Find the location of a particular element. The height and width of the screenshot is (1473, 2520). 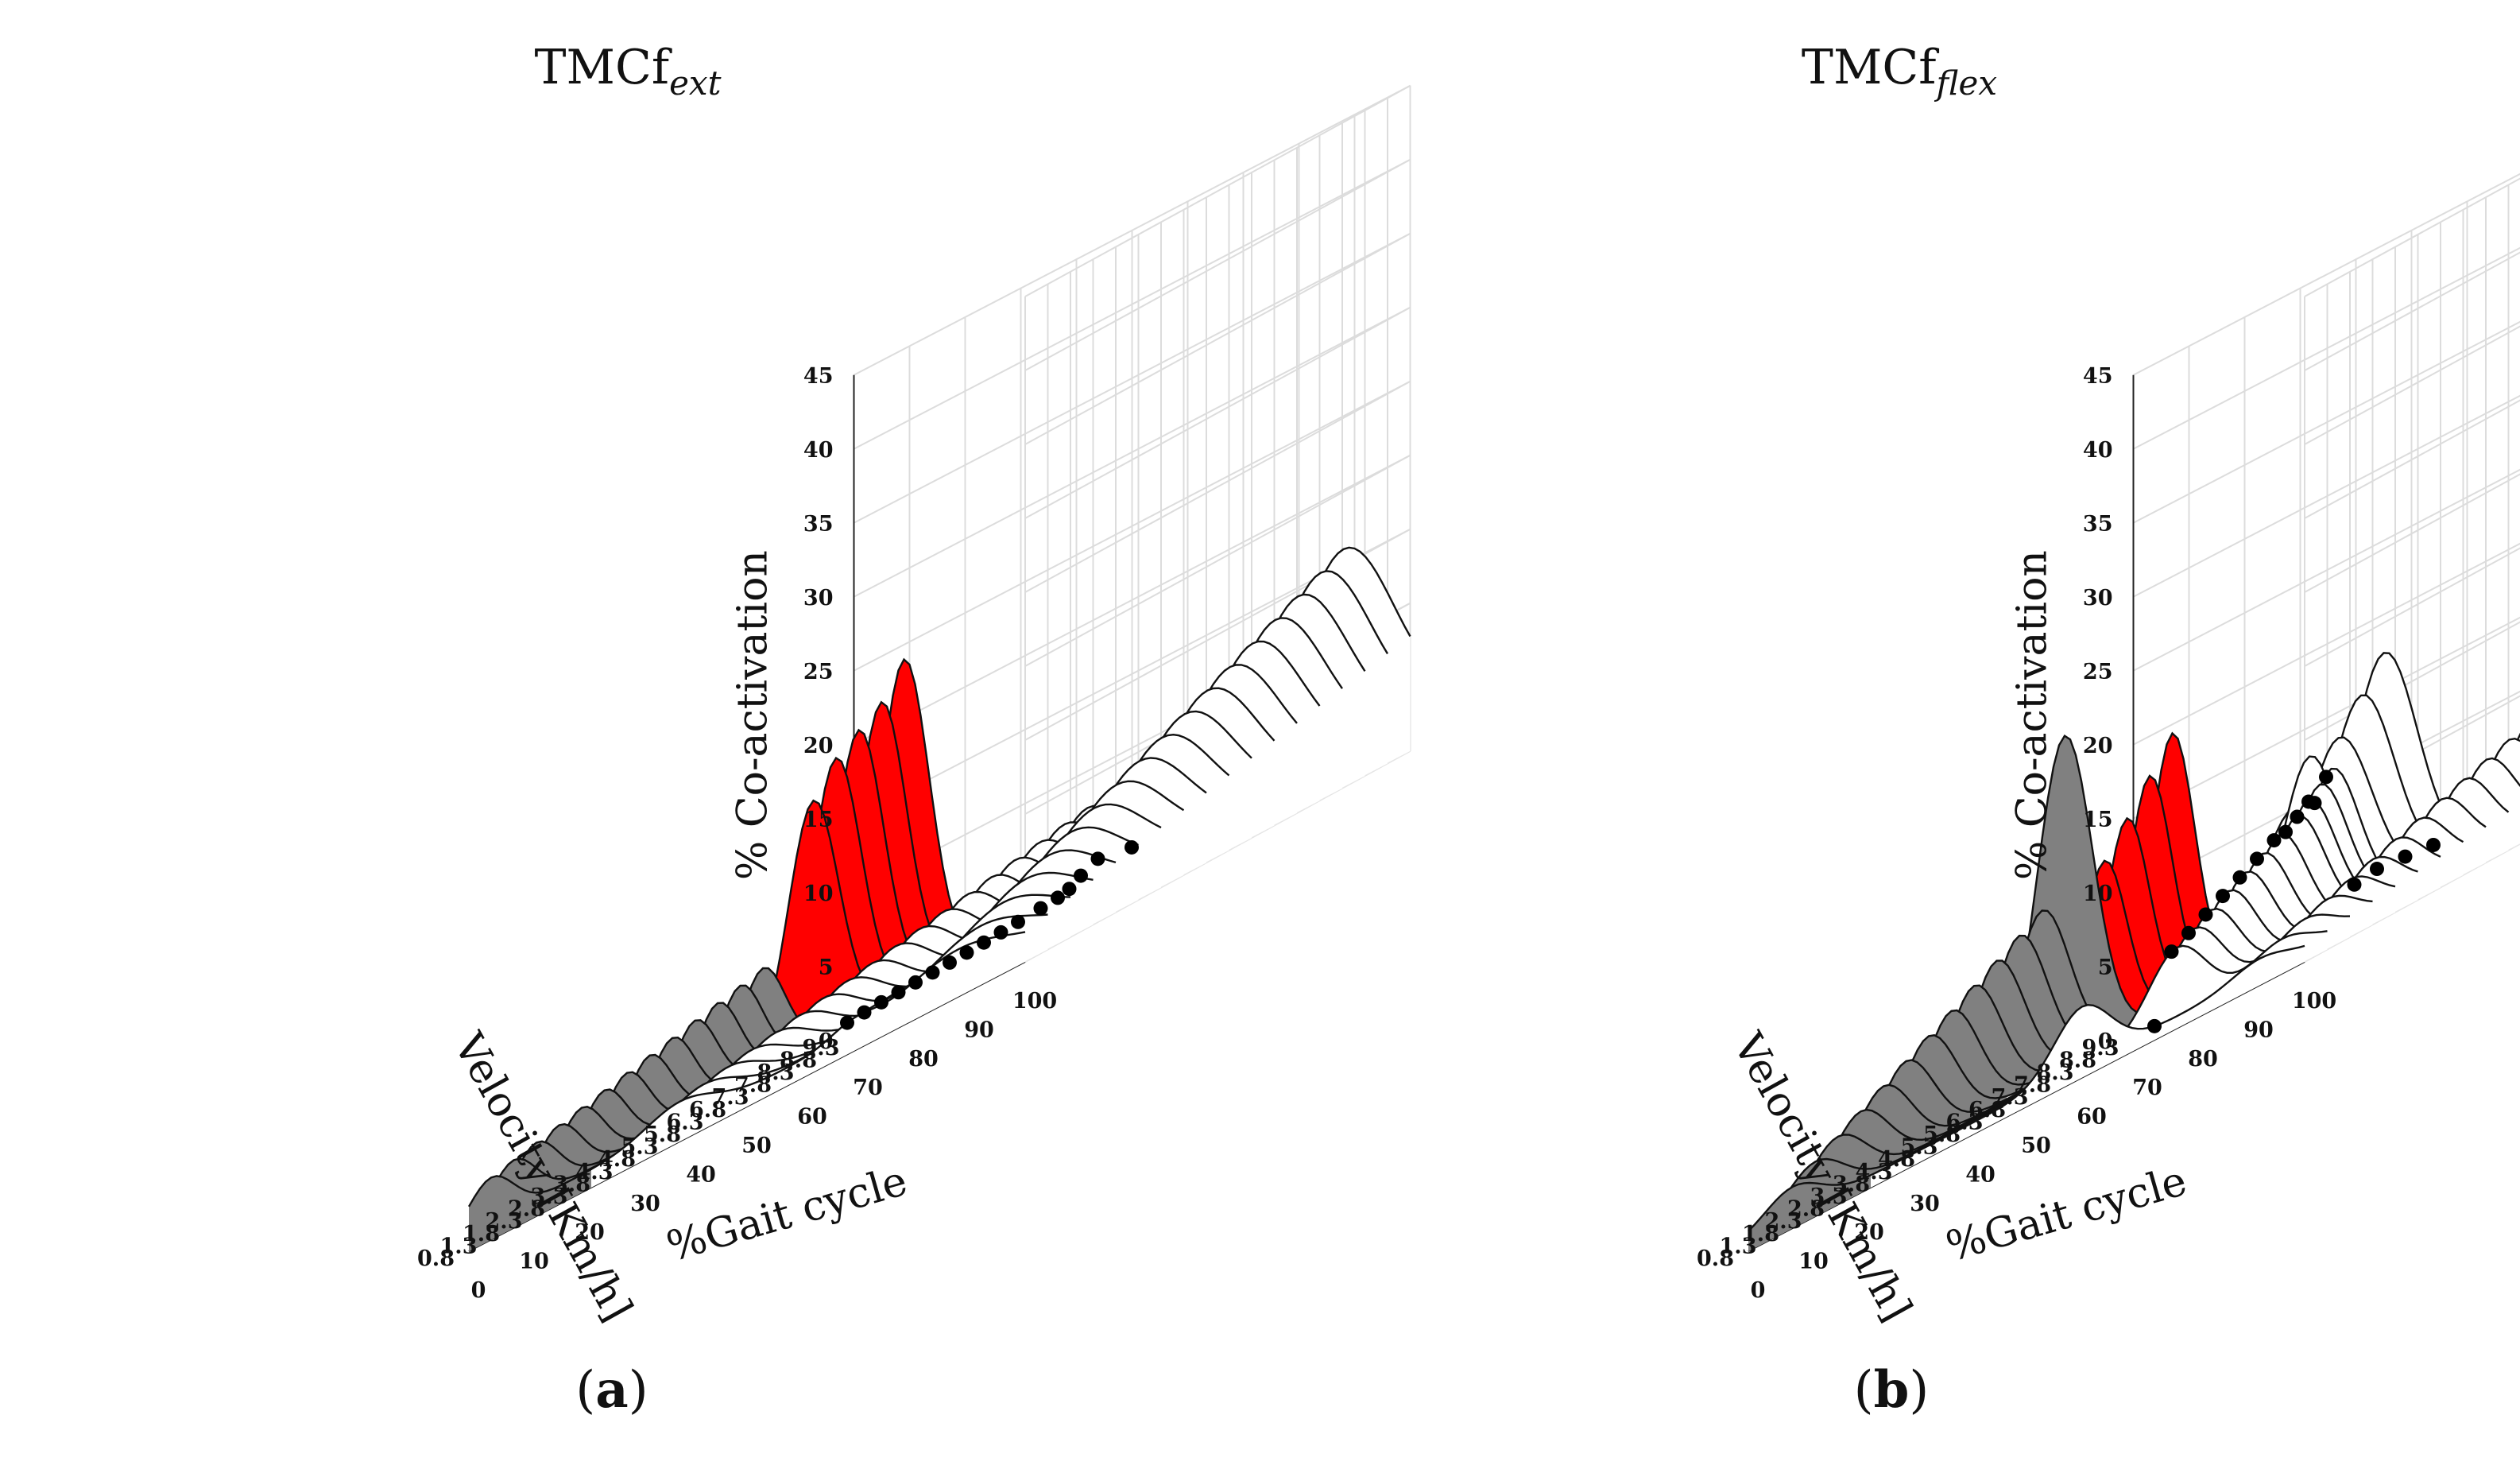

traces is located at coordinates (2134, 951).